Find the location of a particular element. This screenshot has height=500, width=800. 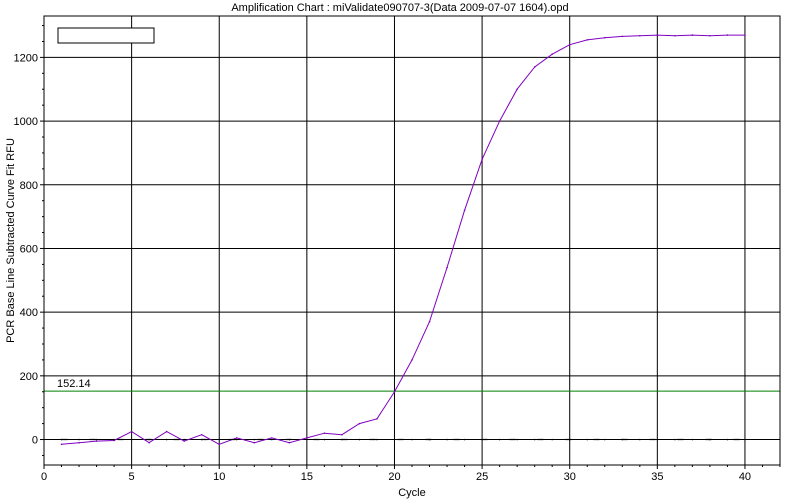

threshold-label: 152.14 is located at coordinates (74, 384).